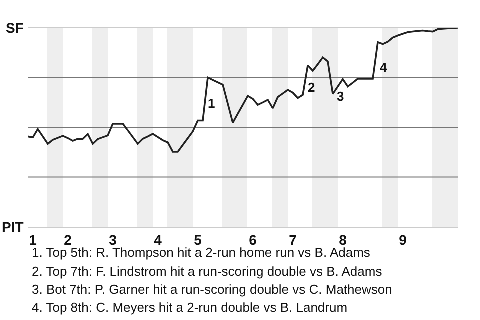 Image resolution: width=480 pixels, height=320 pixels. What do you see at coordinates (15, 28) in the screenshot?
I see `text: SF` at bounding box center [15, 28].